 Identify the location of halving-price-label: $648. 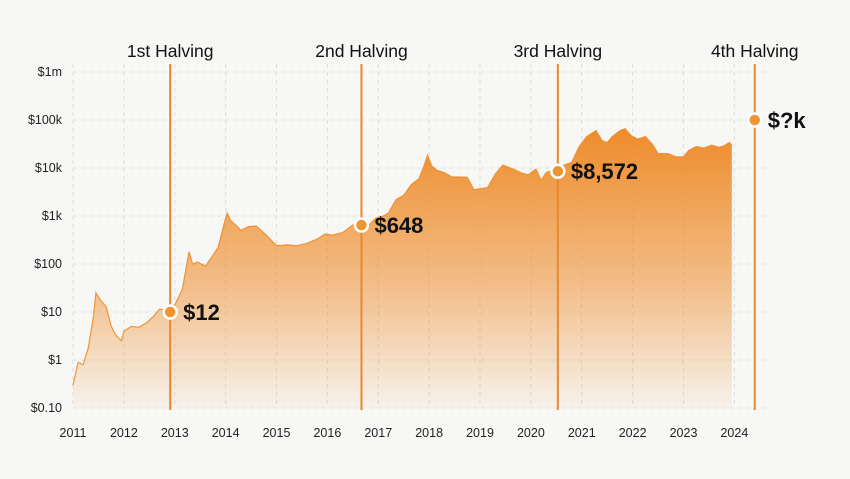
(398, 225).